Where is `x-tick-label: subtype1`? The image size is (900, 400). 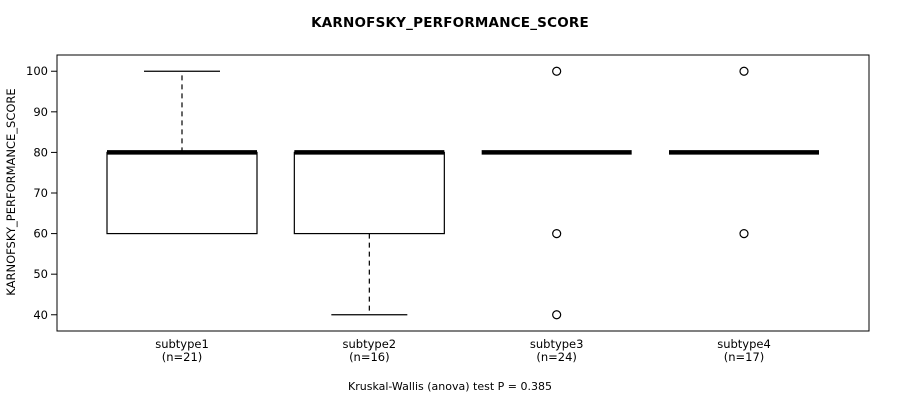
x-tick-label: subtype1 is located at coordinates (182, 344).